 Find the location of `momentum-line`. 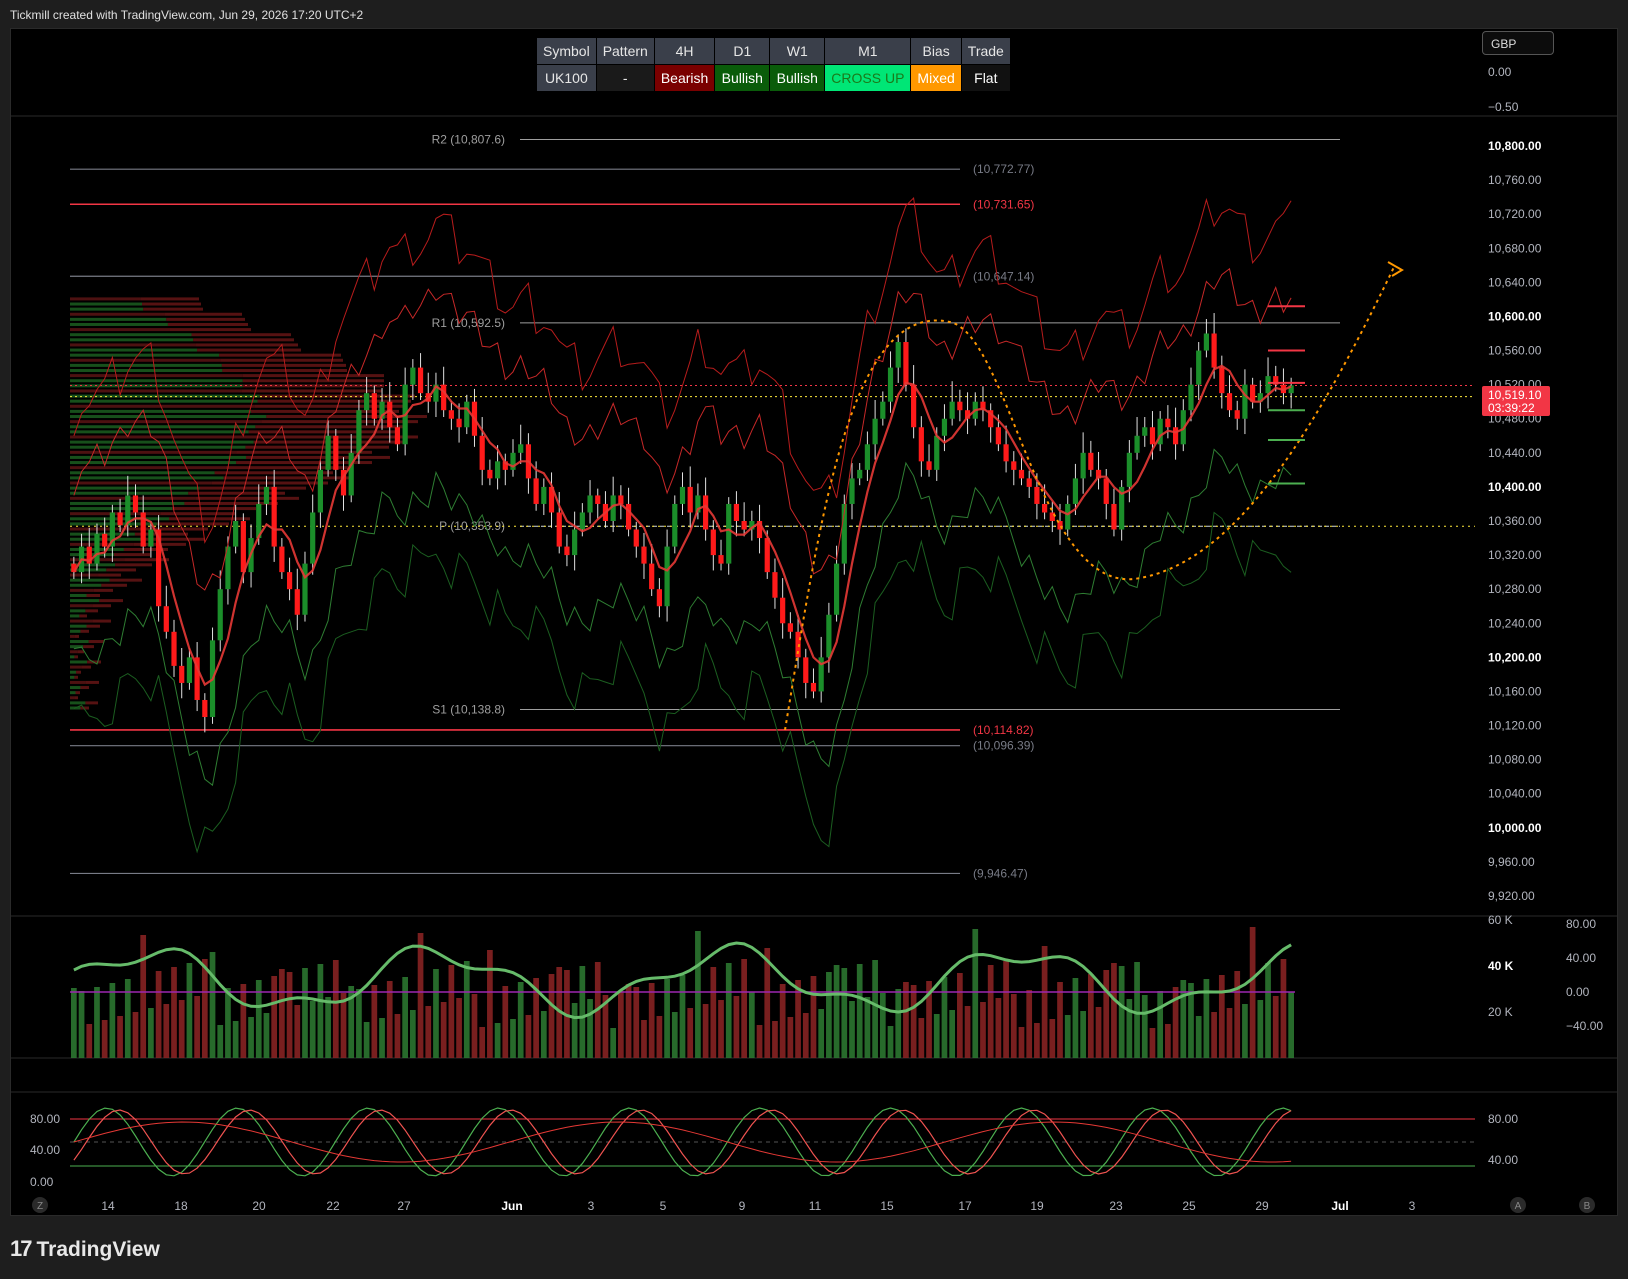

momentum-line is located at coordinates (682, 980).